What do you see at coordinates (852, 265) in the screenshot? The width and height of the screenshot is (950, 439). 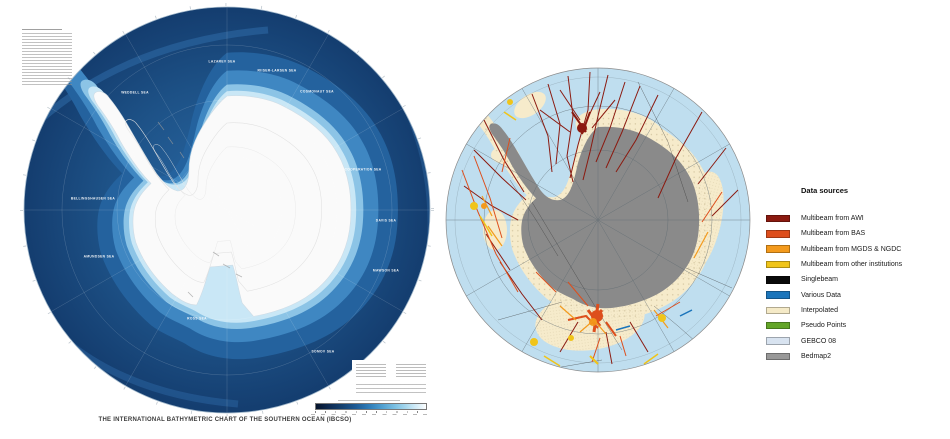 I see `legend-label: Multibeam from other institutions` at bounding box center [852, 265].